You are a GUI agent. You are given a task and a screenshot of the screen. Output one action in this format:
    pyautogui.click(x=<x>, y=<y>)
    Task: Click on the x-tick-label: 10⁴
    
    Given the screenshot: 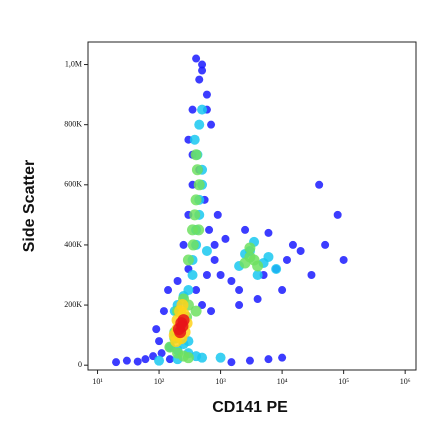 What is the action you would take?
    pyautogui.click(x=282, y=381)
    